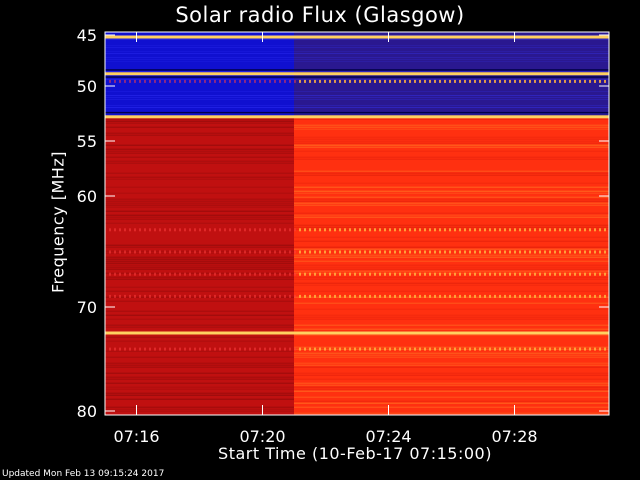 Image resolution: width=640 pixels, height=480 pixels. I want to click on y-tick-label: 70, so click(87, 307).